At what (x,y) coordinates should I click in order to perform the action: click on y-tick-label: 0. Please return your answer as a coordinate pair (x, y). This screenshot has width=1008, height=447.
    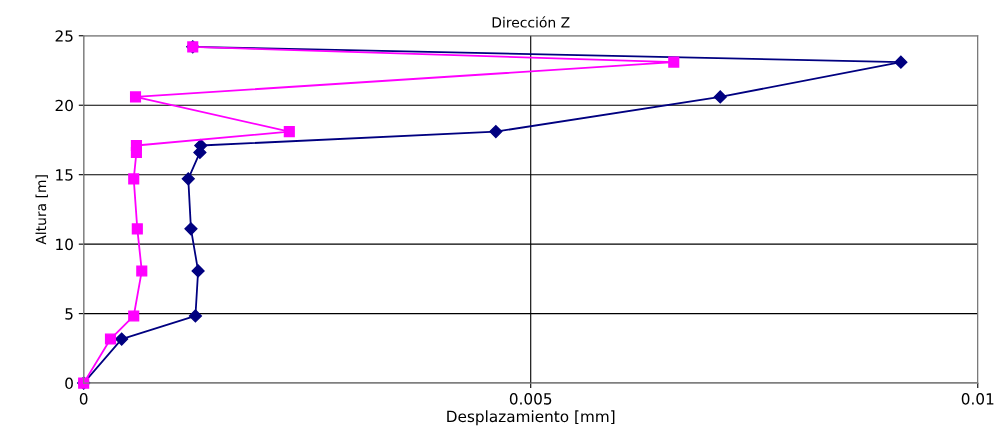
    Looking at the image, I should click on (69, 383).